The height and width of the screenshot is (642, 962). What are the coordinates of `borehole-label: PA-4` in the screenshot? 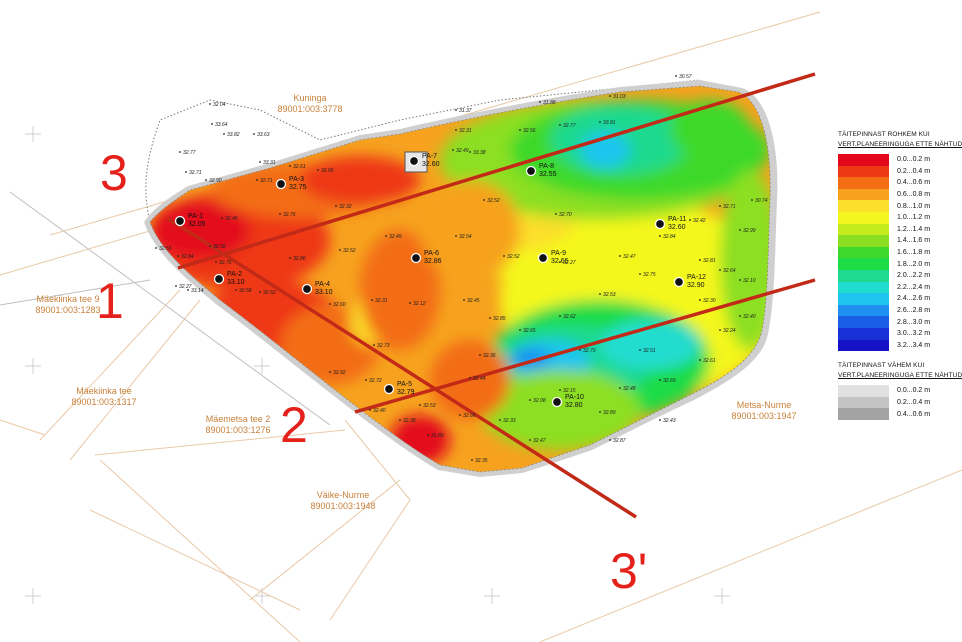 It's located at (322, 284).